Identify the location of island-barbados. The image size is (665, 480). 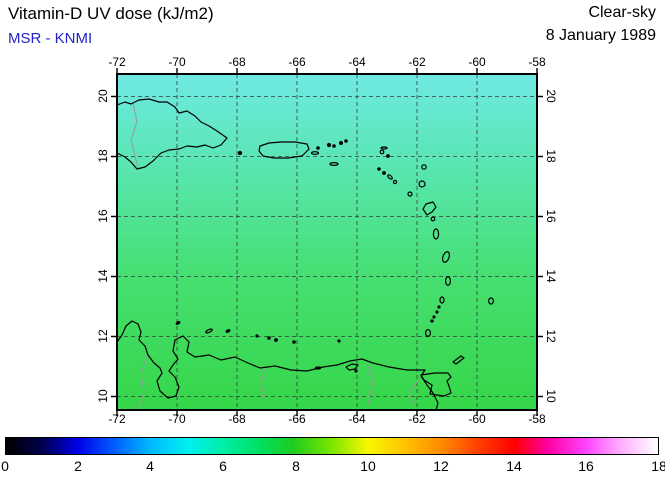
(491, 301).